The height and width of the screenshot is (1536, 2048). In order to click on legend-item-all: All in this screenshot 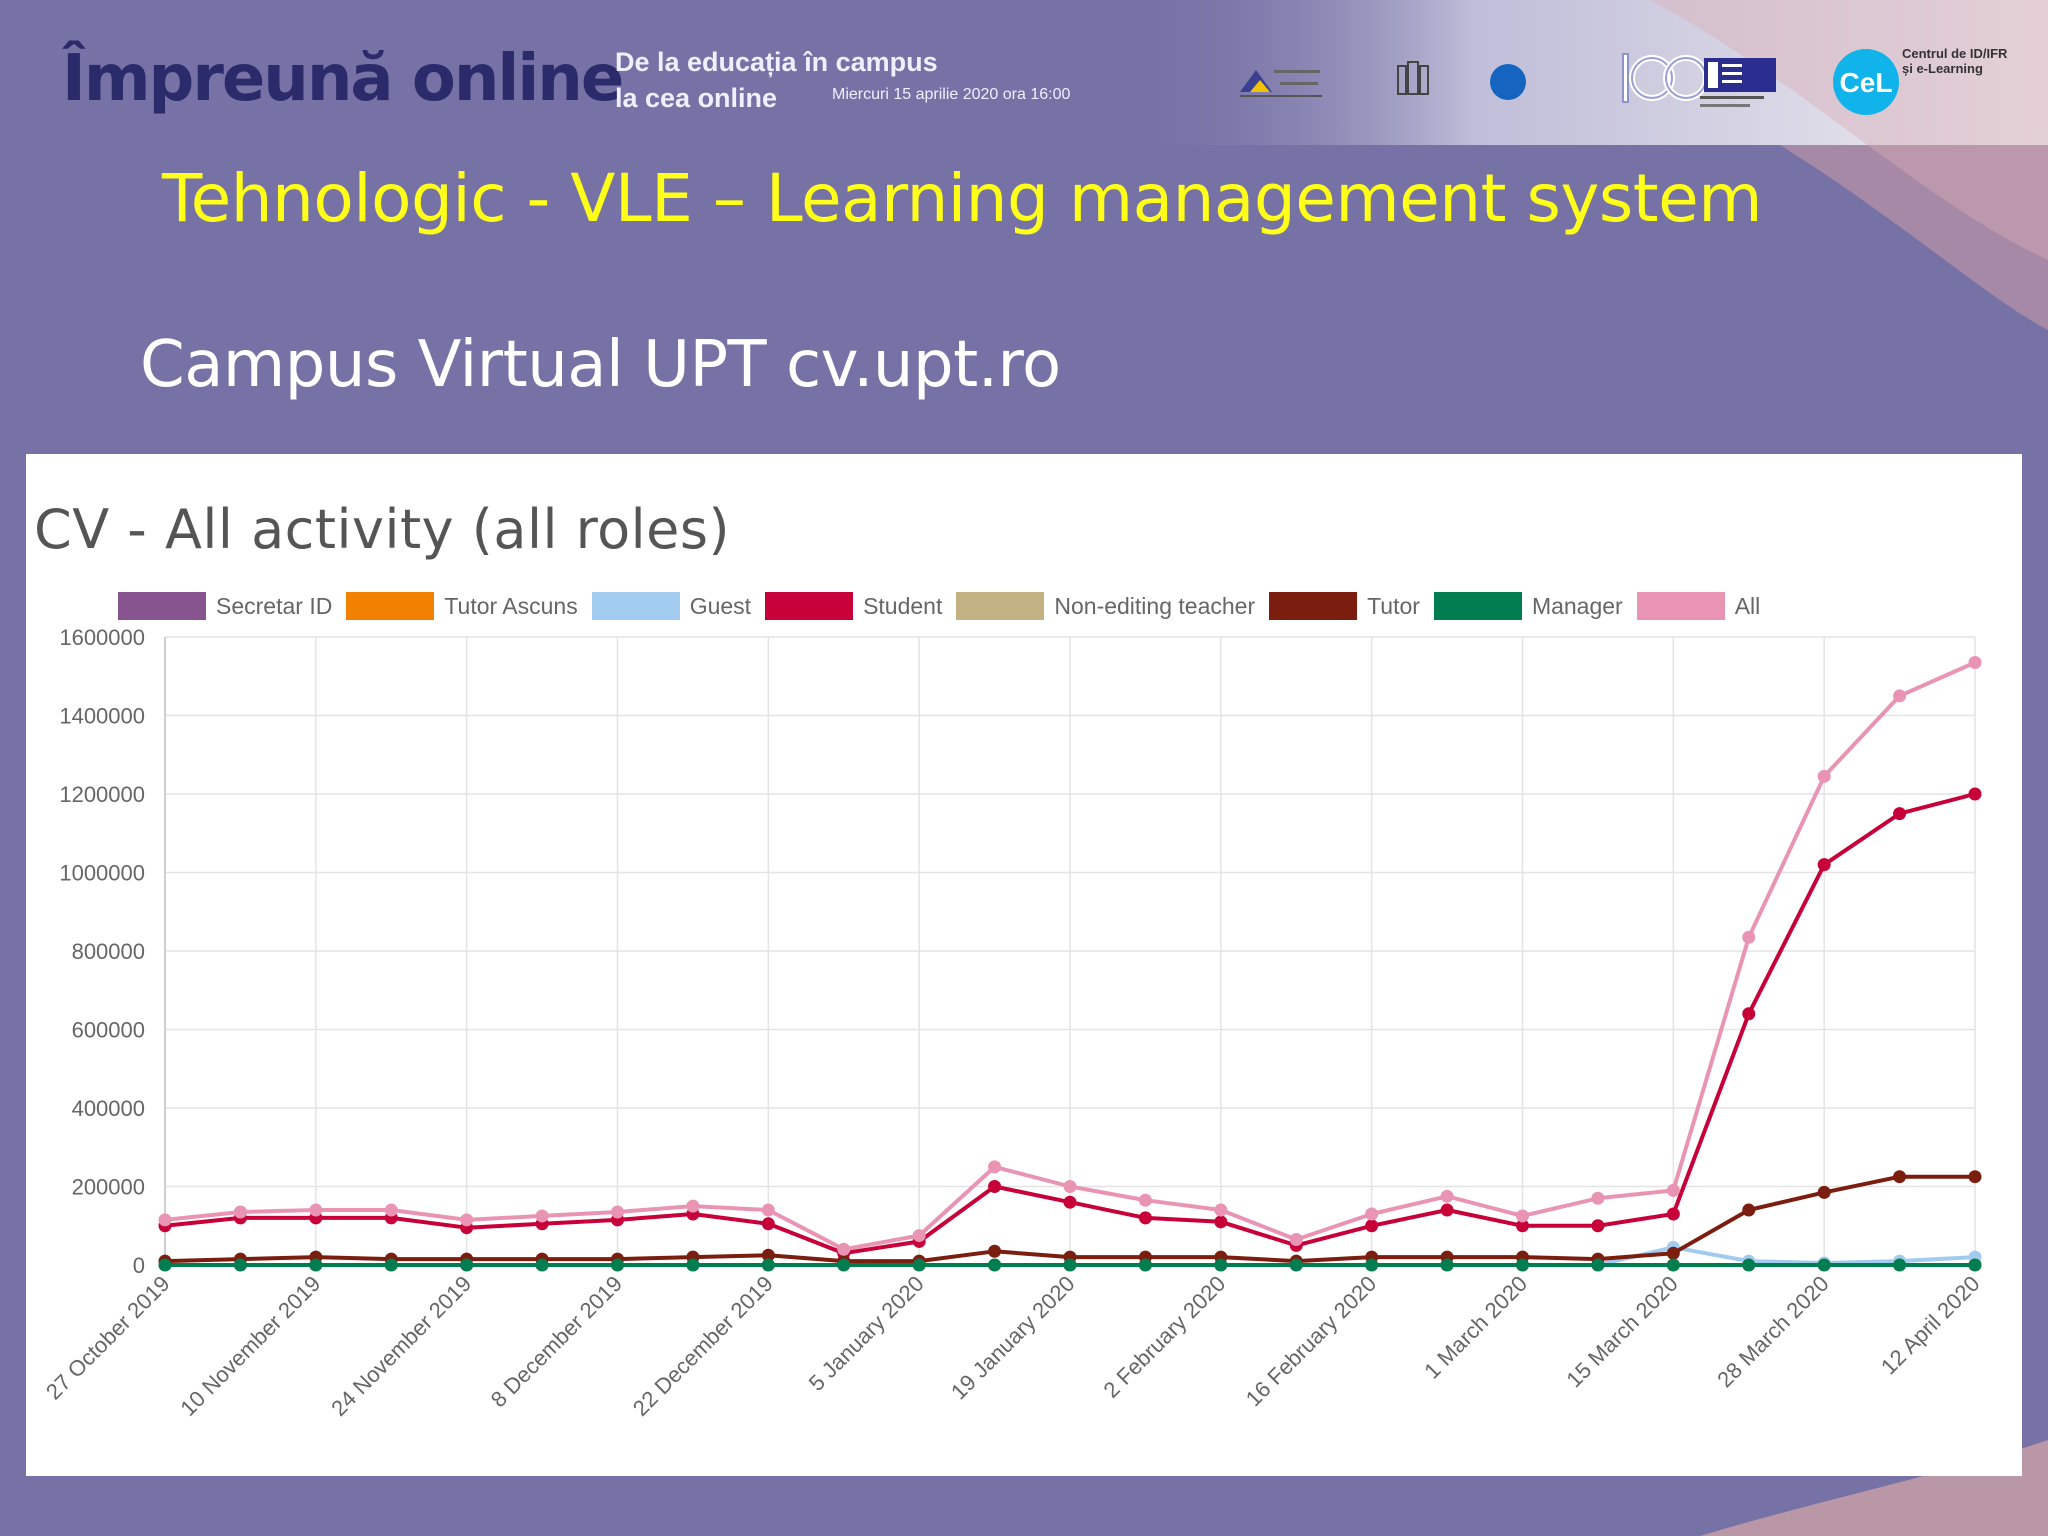, I will do `click(1698, 606)`.